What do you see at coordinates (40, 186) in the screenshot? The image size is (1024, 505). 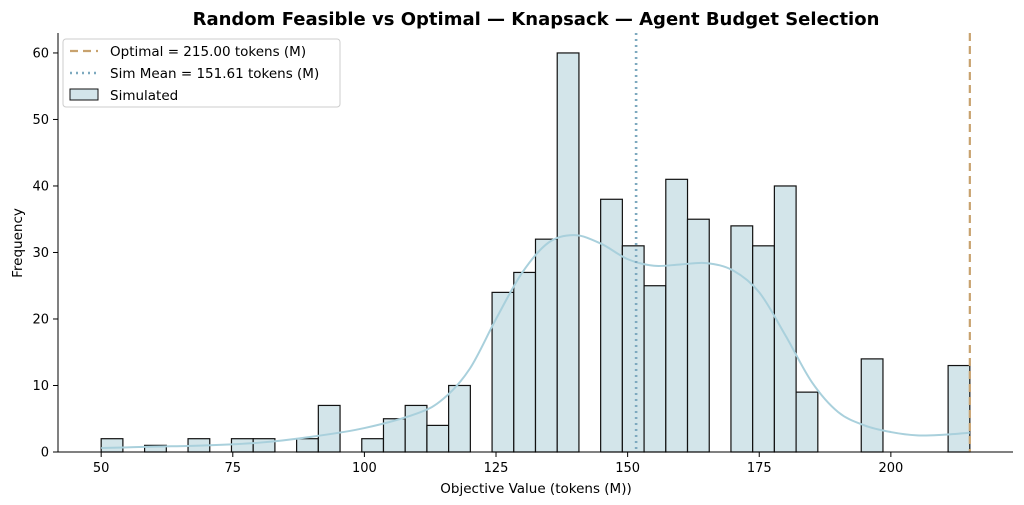 I see `y-tick-label: 40` at bounding box center [40, 186].